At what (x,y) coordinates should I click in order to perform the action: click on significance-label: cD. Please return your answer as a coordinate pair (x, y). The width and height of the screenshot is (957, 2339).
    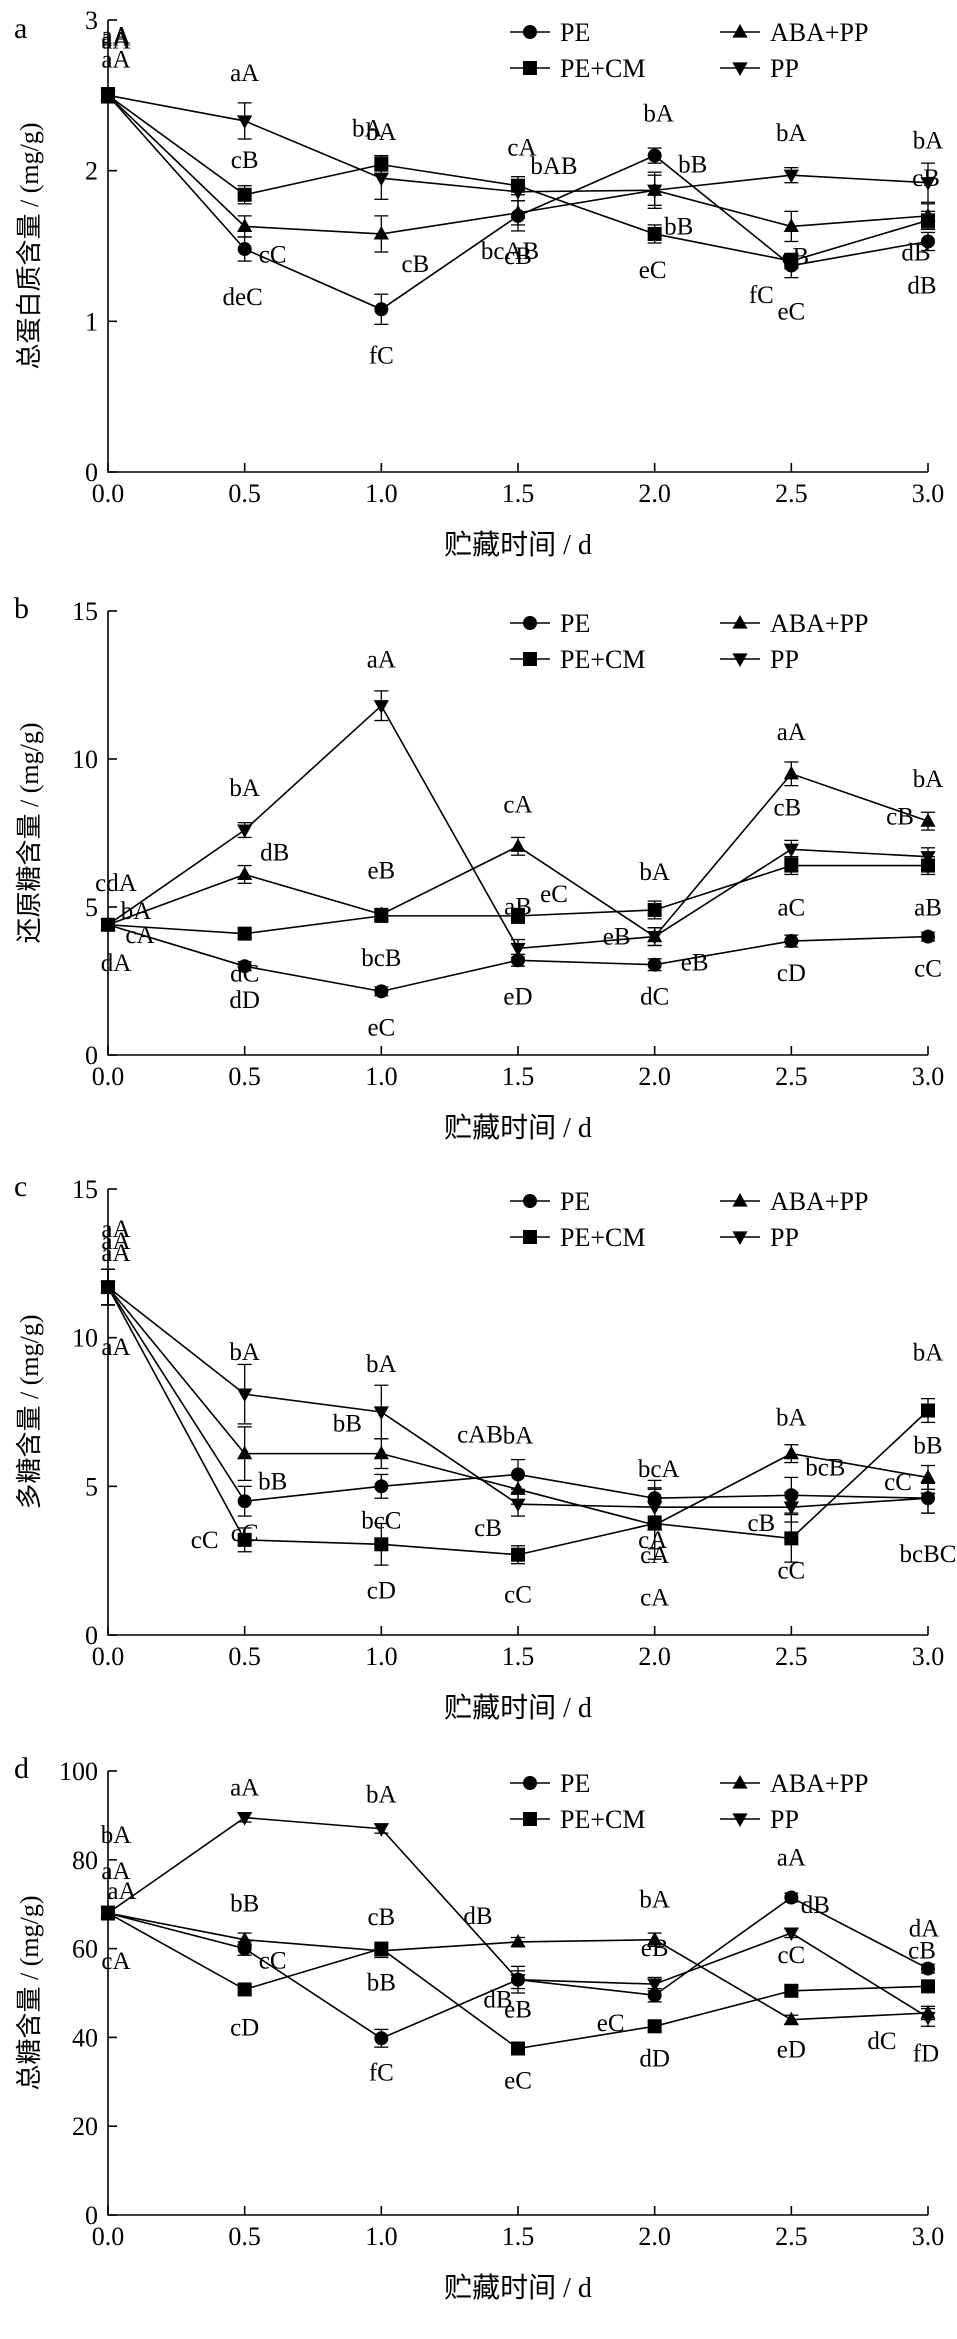
    Looking at the image, I should click on (244, 2027).